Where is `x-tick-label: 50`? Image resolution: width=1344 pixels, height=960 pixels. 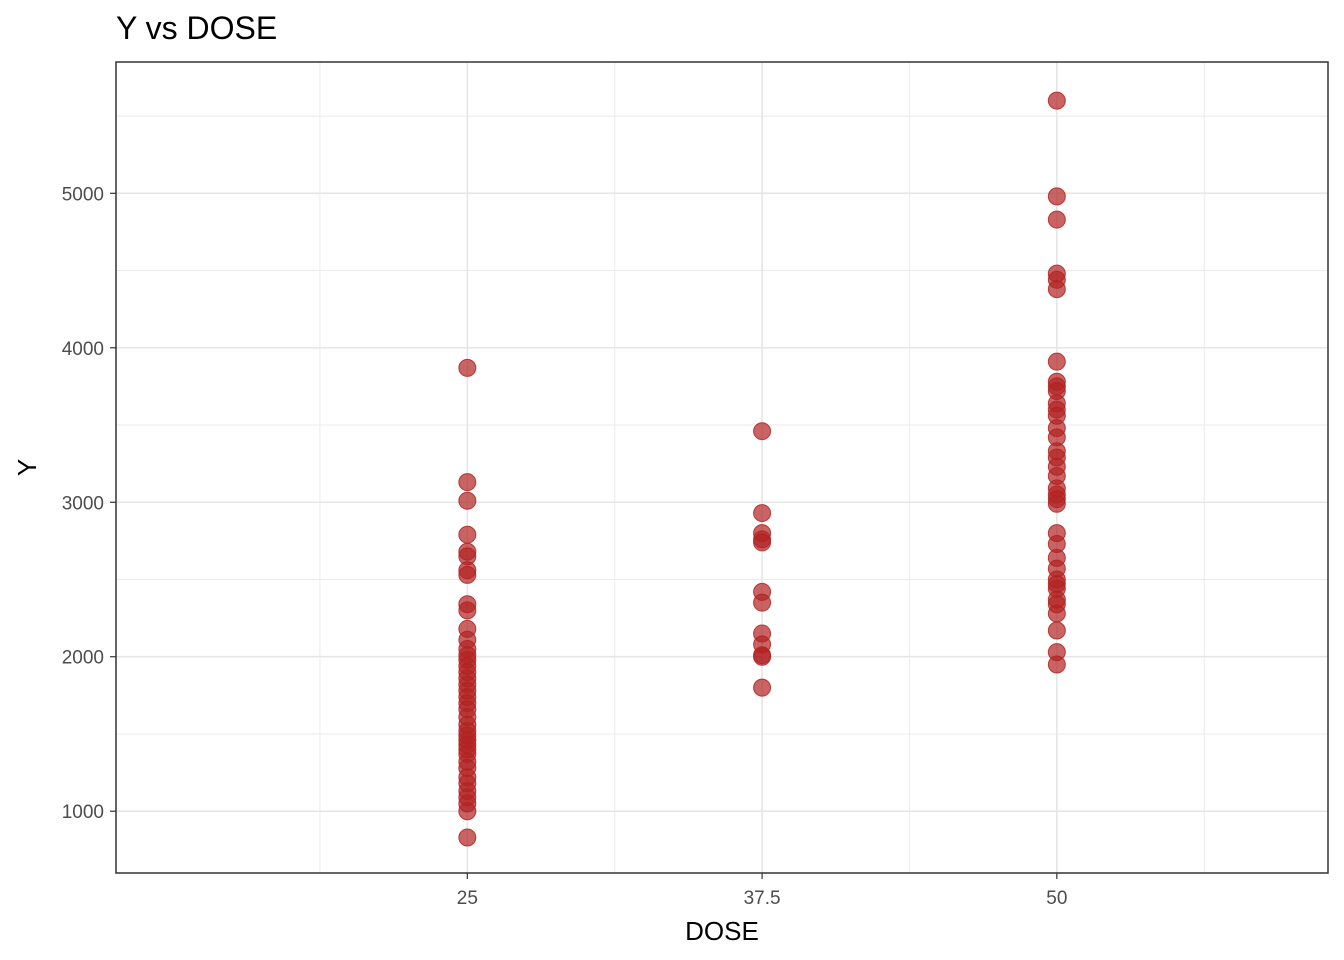
x-tick-label: 50 is located at coordinates (1056, 898).